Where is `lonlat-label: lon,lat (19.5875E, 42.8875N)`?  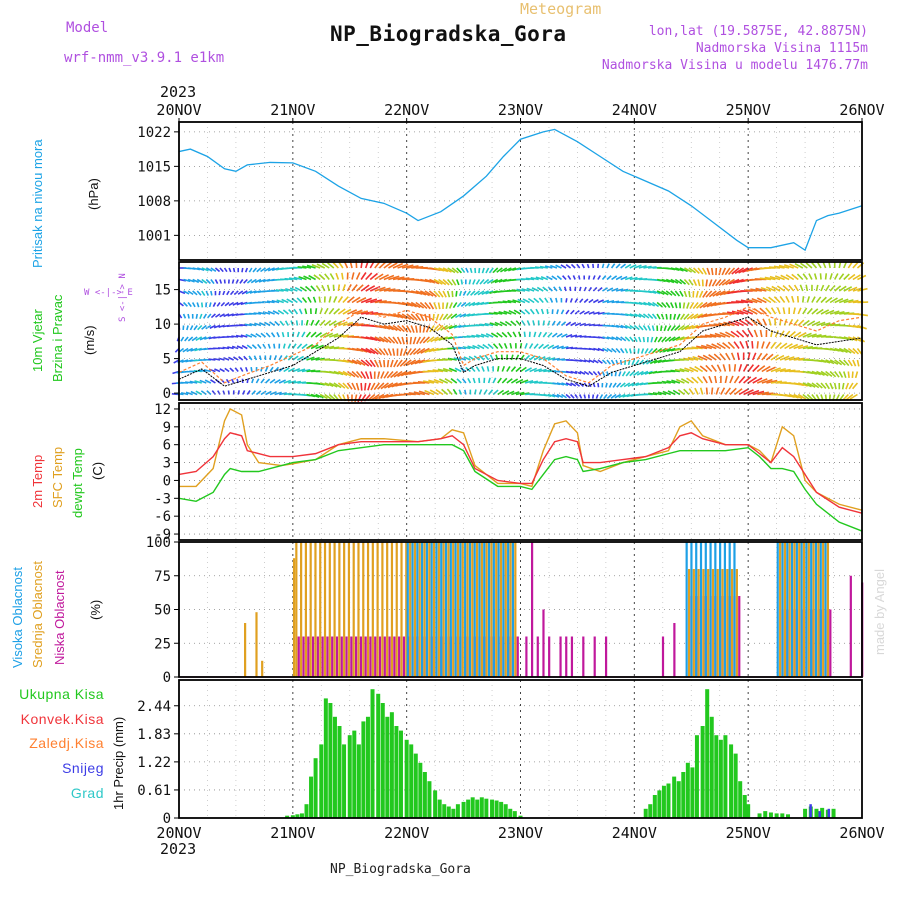
lonlat-label: lon,lat (19.5875E, 42.8875N) is located at coordinates (758, 31).